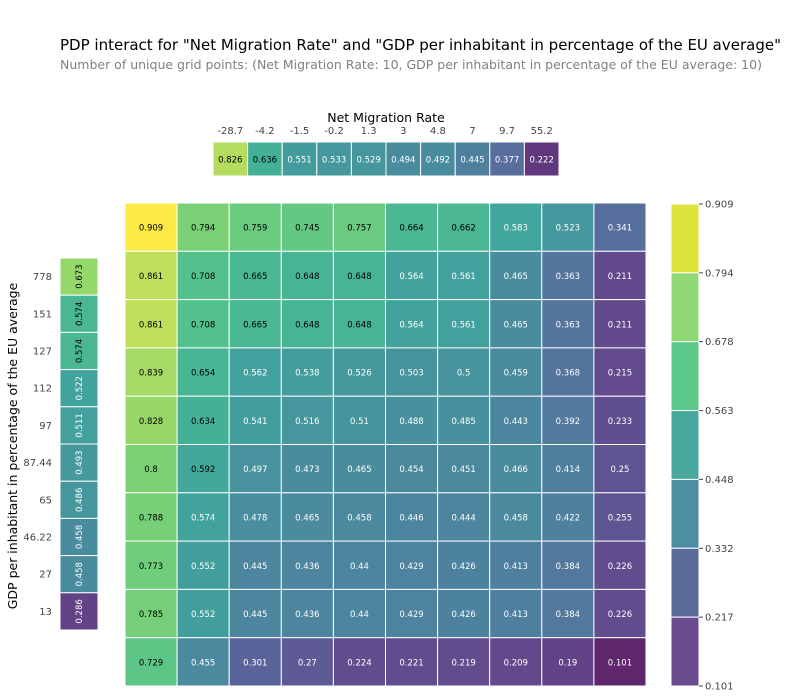 Image resolution: width=792 pixels, height=699 pixels. Describe the element at coordinates (568, 518) in the screenshot. I see `heatmap-cell-label: 0.422` at that location.